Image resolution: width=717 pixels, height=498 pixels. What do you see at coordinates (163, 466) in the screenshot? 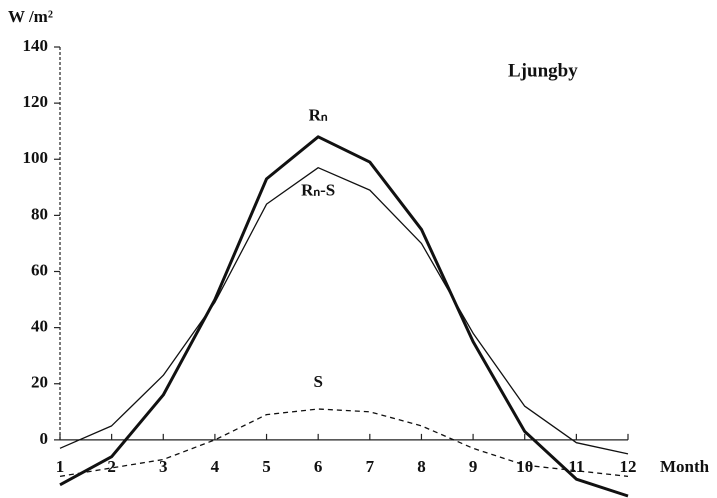
I see `x-tick-label: 3` at bounding box center [163, 466].